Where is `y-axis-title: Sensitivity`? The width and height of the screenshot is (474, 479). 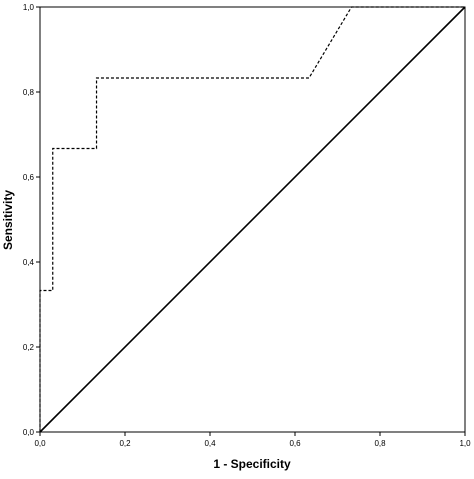 y-axis-title: Sensitivity is located at coordinates (8, 220).